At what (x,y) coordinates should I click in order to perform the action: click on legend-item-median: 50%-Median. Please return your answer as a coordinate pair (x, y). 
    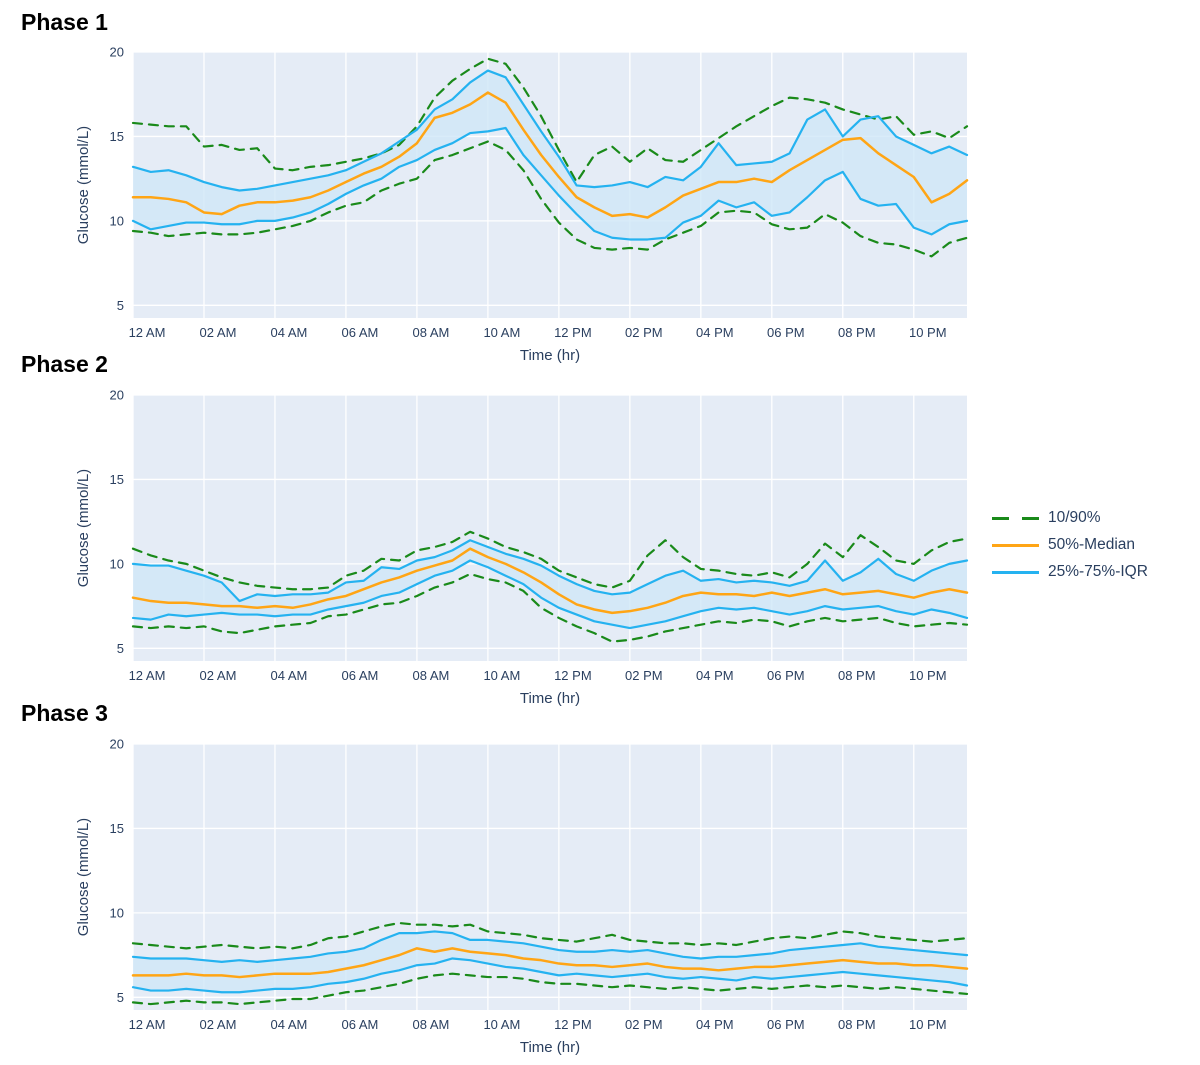
    Looking at the image, I should click on (1070, 545).